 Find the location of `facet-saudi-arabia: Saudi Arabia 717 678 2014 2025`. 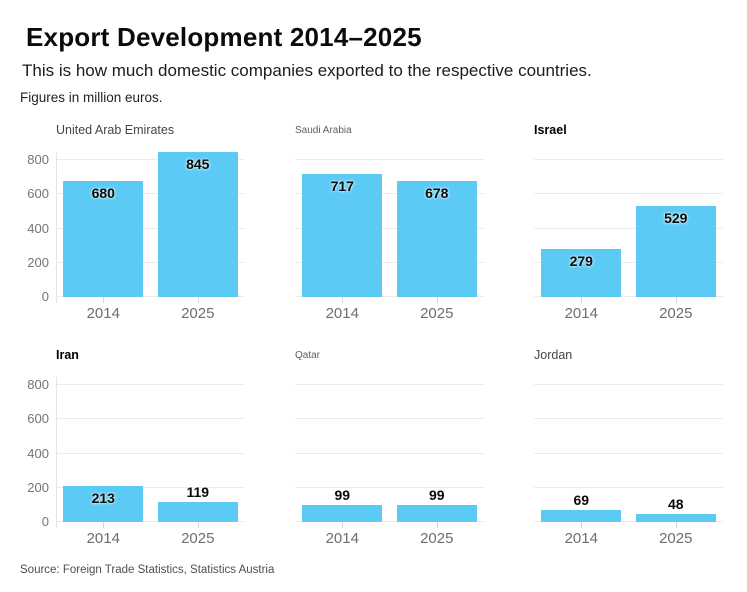

facet-saudi-arabia: Saudi Arabia 717 678 2014 2025 is located at coordinates (371, 221).